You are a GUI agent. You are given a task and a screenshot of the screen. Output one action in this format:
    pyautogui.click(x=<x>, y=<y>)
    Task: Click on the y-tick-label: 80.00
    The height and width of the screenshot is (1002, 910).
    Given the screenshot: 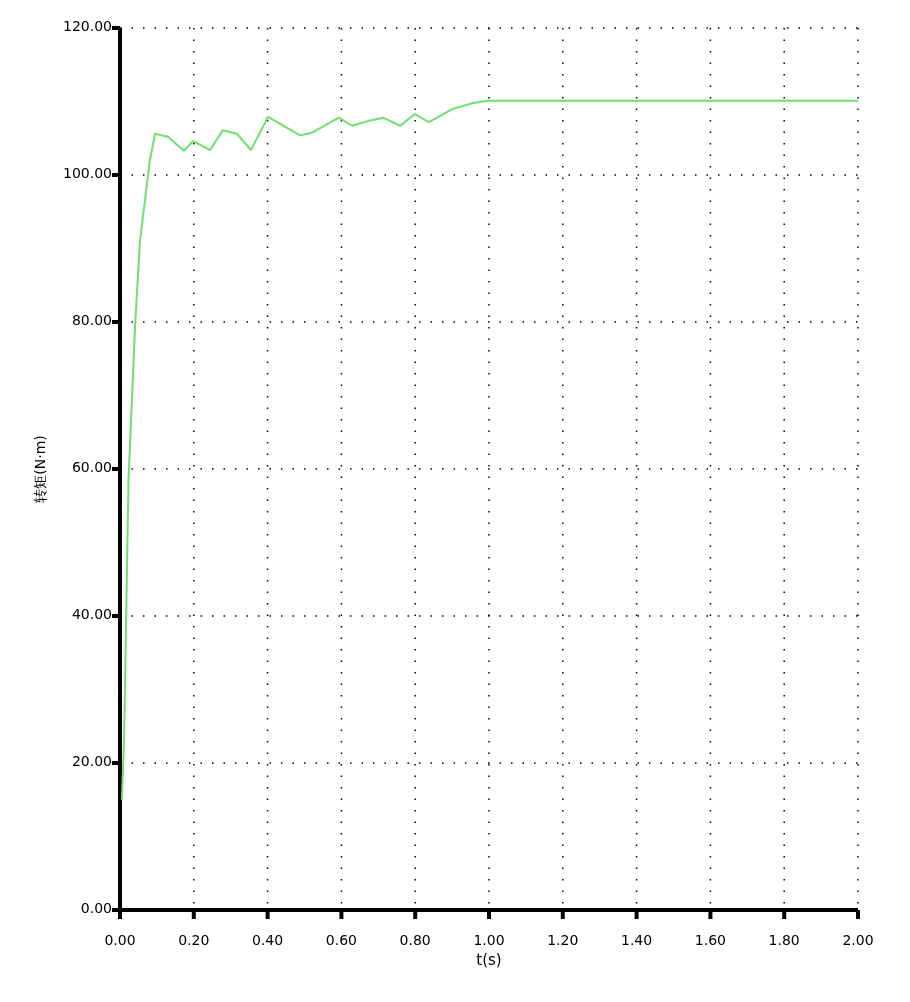 What is the action you would take?
    pyautogui.click(x=91, y=320)
    